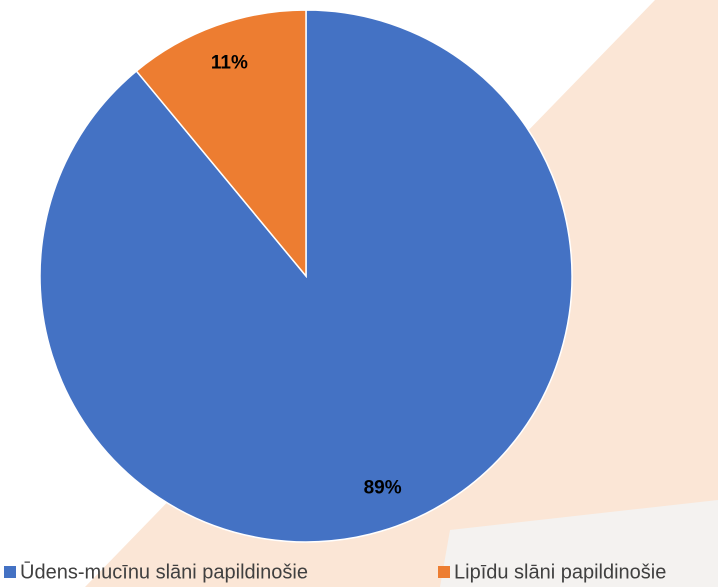  Describe the element at coordinates (579, 543) in the screenshot. I see `background-patch` at that location.